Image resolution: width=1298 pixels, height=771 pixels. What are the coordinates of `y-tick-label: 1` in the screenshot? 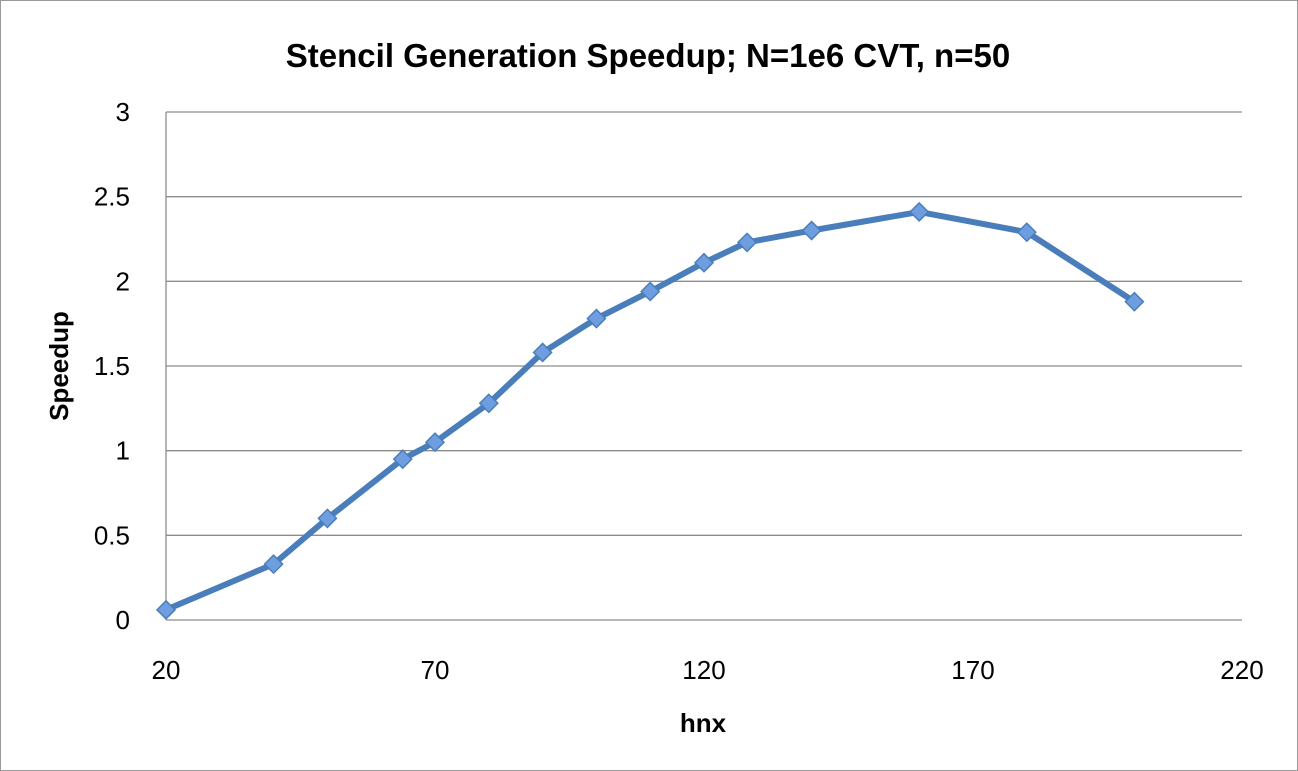 It's located at (123, 451).